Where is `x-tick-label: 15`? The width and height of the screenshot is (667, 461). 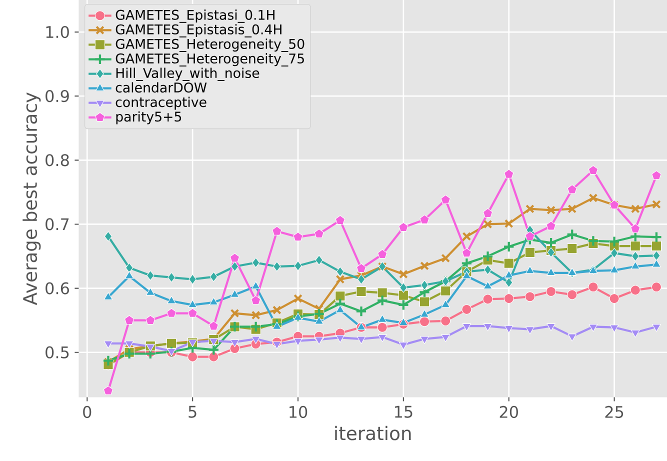
x-tick-label: 15 is located at coordinates (403, 412).